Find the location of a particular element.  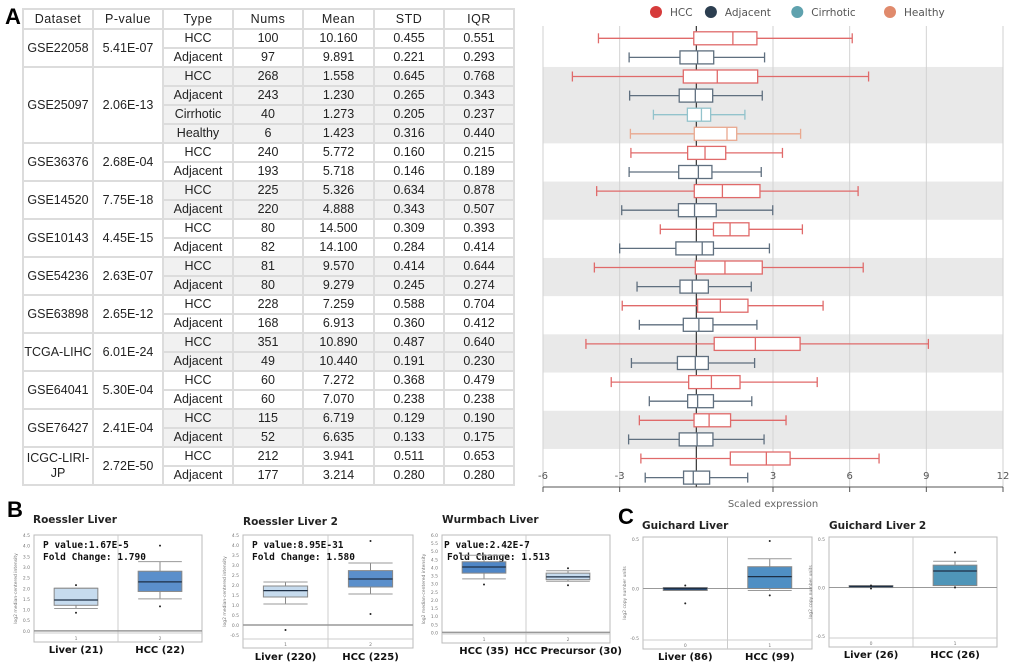

y-tick-label: 5.0 is located at coordinates (434, 552).